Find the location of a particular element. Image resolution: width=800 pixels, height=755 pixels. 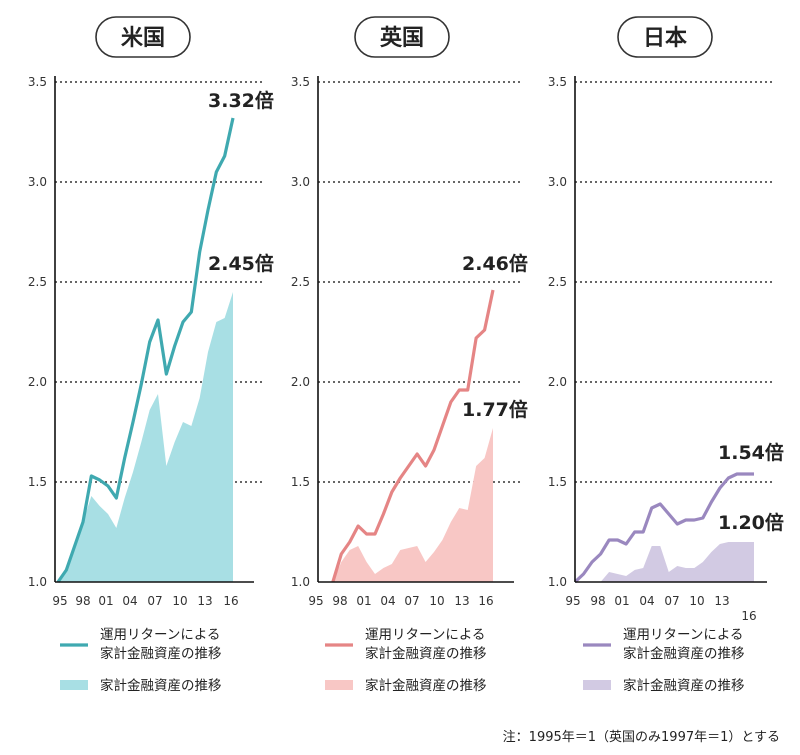

panel-title: 日本 is located at coordinates (665, 38).